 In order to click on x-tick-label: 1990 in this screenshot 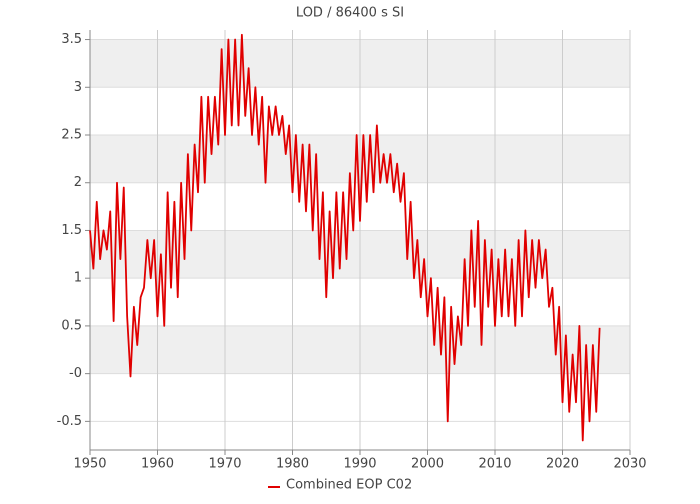, I will do `click(359, 464)`.